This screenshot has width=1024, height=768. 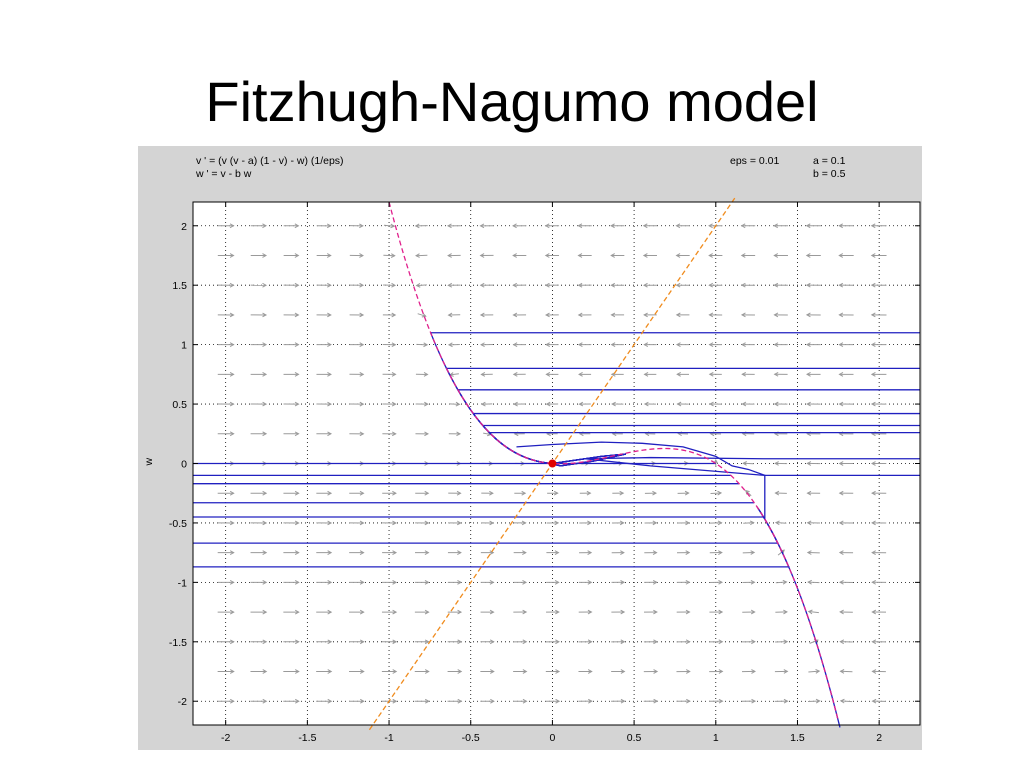 What do you see at coordinates (879, 738) in the screenshot?
I see `x-tick-label: 2` at bounding box center [879, 738].